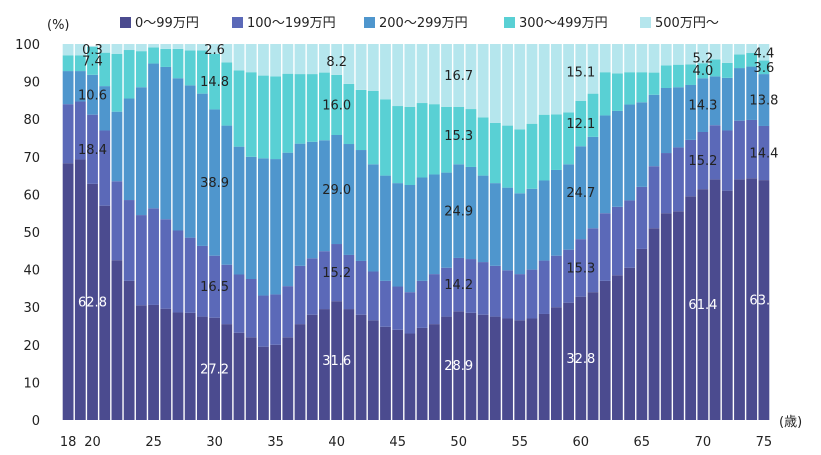 The image size is (821, 455). I want to click on data-label: 16.0, so click(336, 105).